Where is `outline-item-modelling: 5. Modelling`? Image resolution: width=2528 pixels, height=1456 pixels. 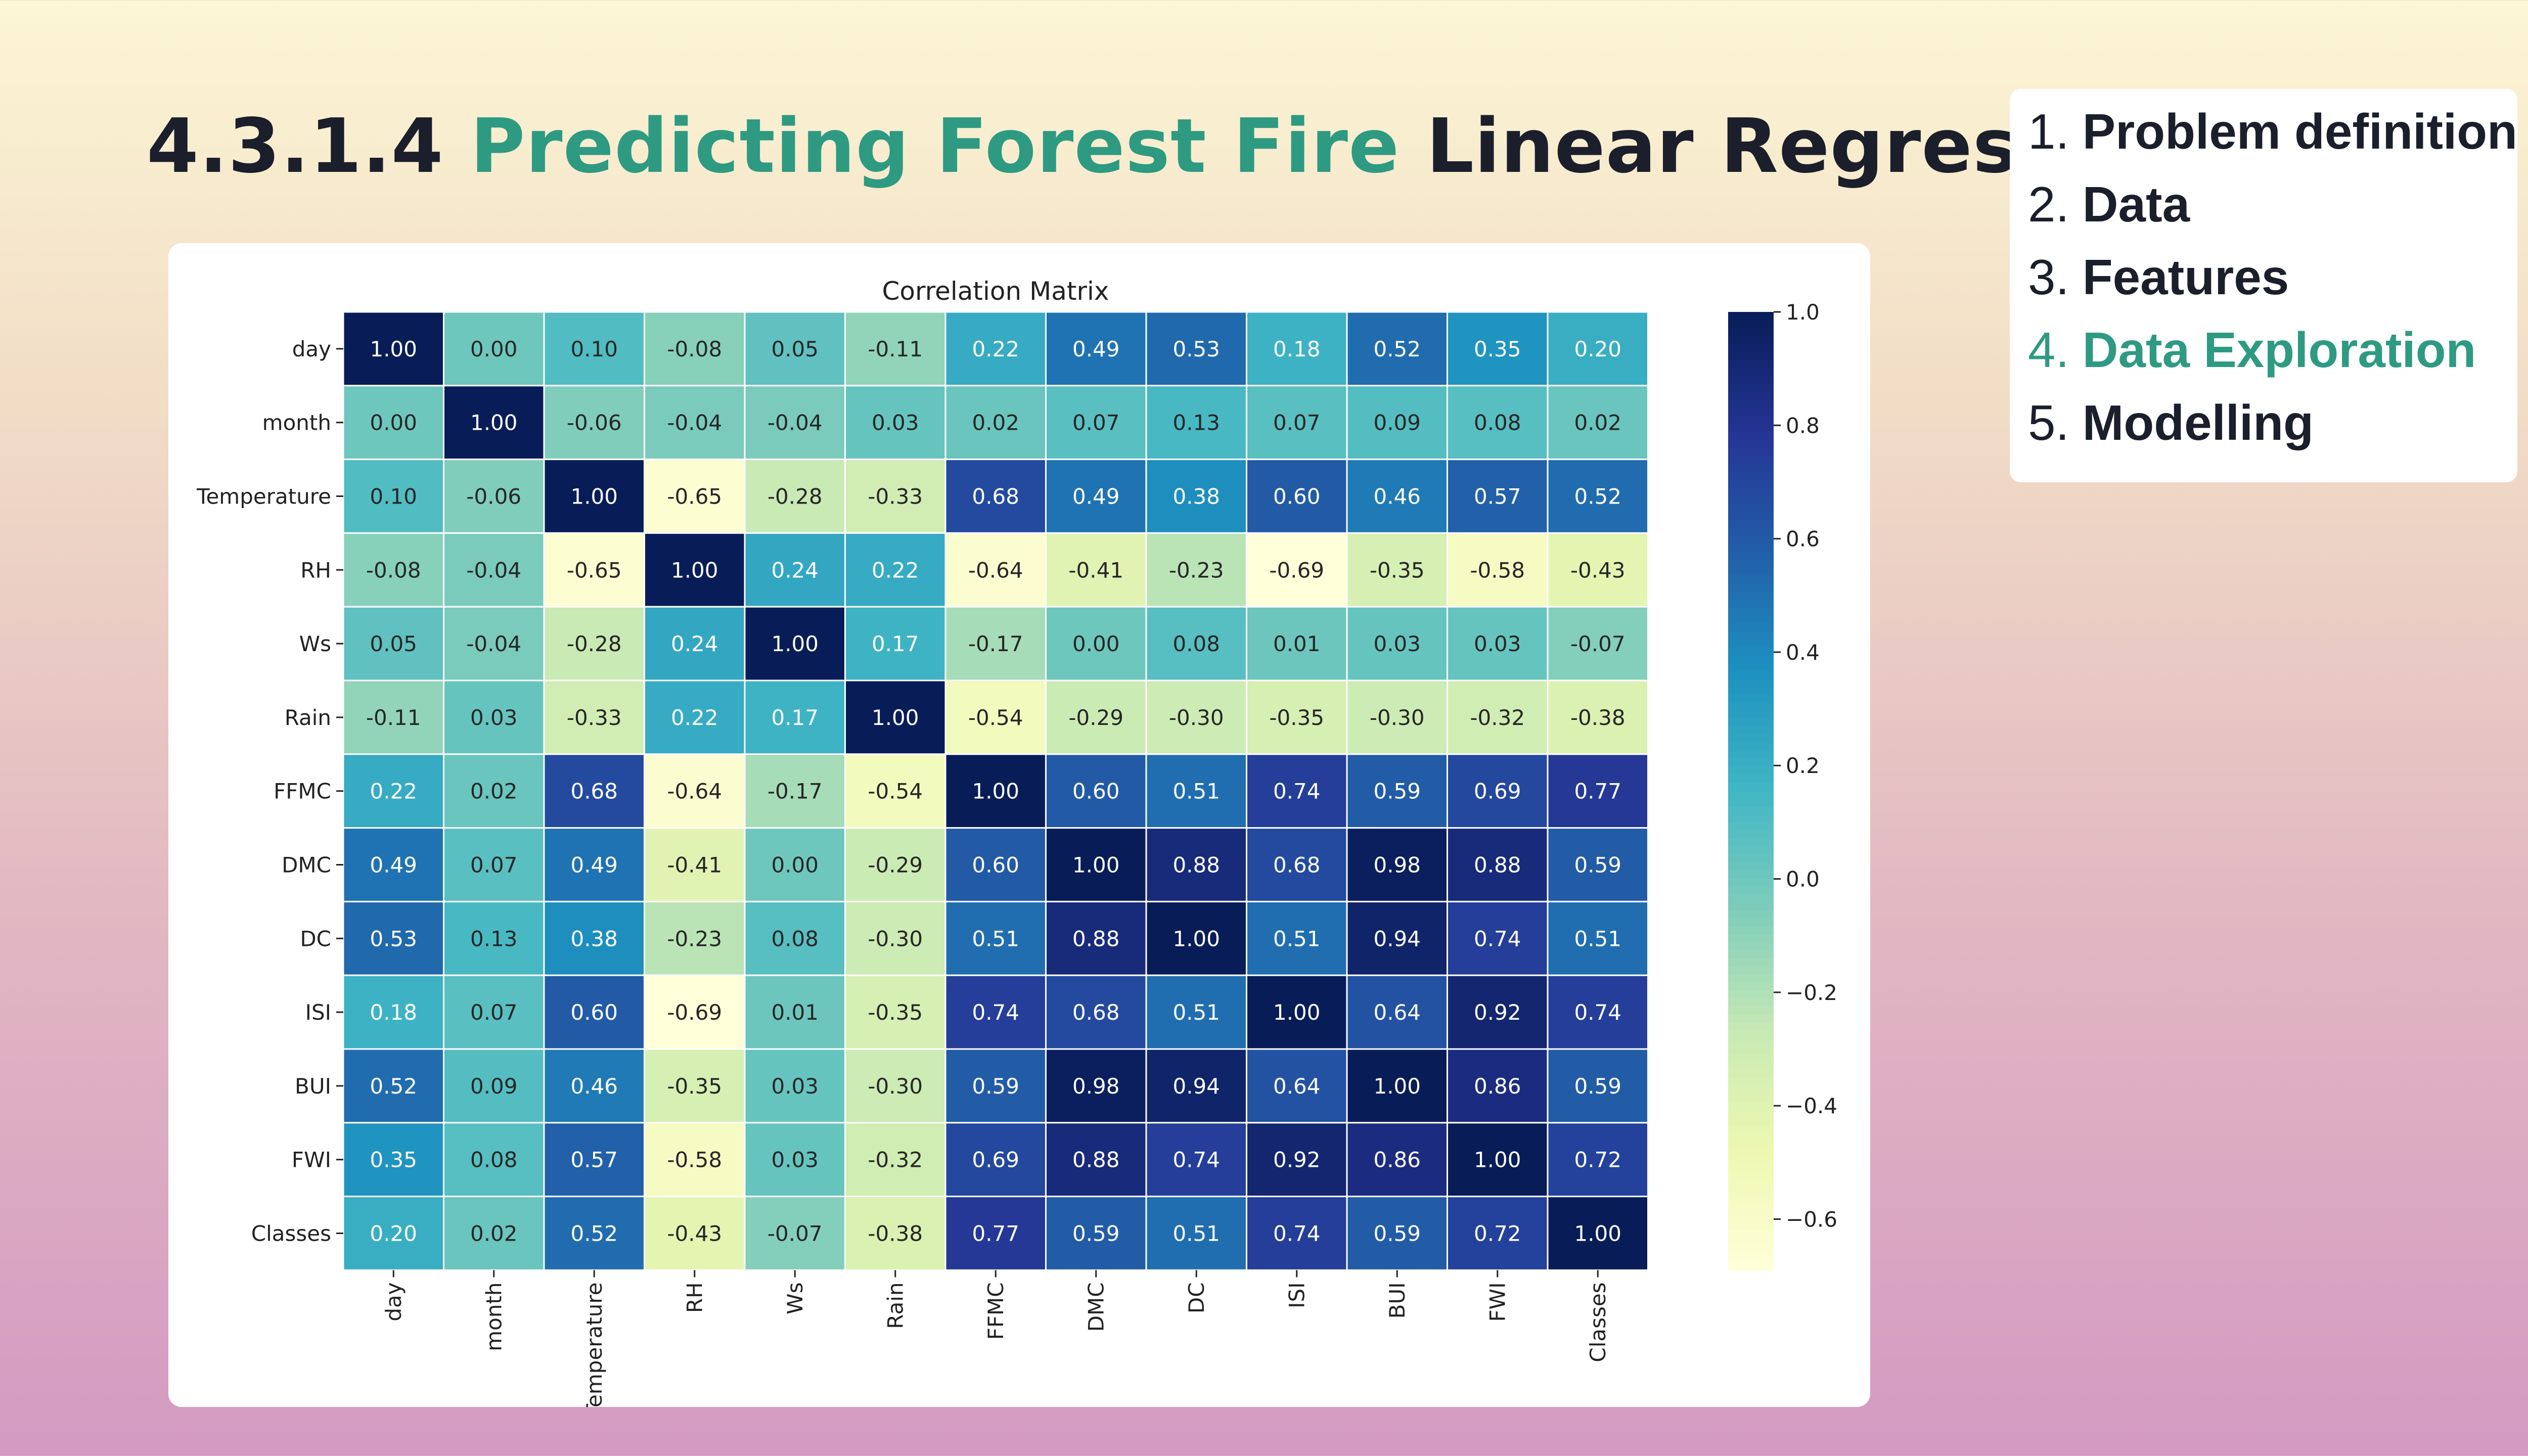
outline-item-modelling: 5. Modelling is located at coordinates (2273, 430).